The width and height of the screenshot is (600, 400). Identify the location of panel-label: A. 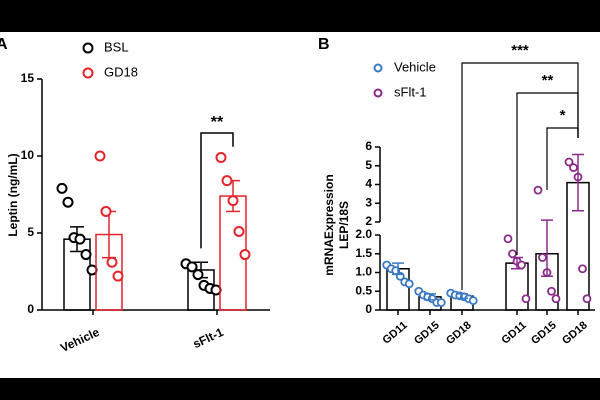
(4, 44).